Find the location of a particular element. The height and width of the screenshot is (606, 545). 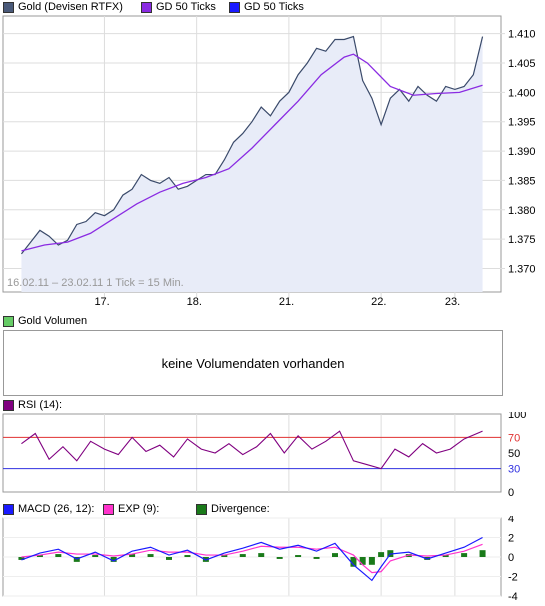

macd-line is located at coordinates (252, 559).